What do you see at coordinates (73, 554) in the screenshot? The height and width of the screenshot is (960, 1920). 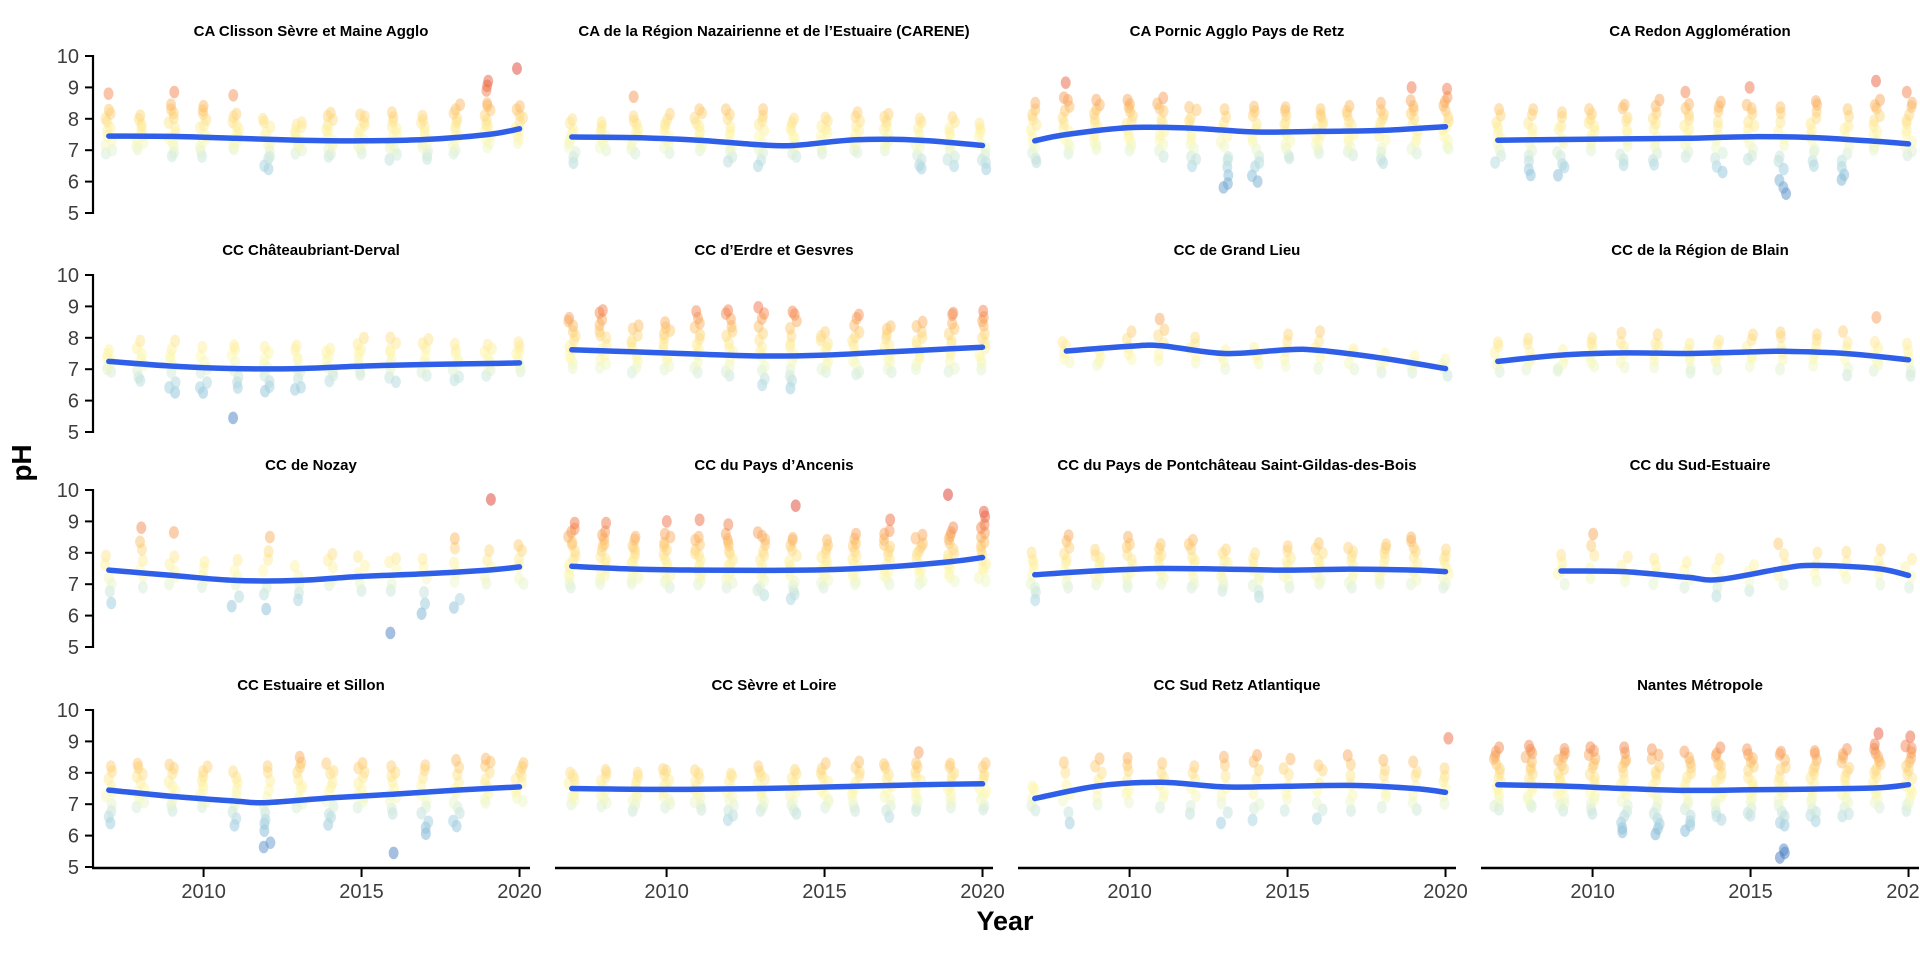 I see `y-tick-label: 8` at bounding box center [73, 554].